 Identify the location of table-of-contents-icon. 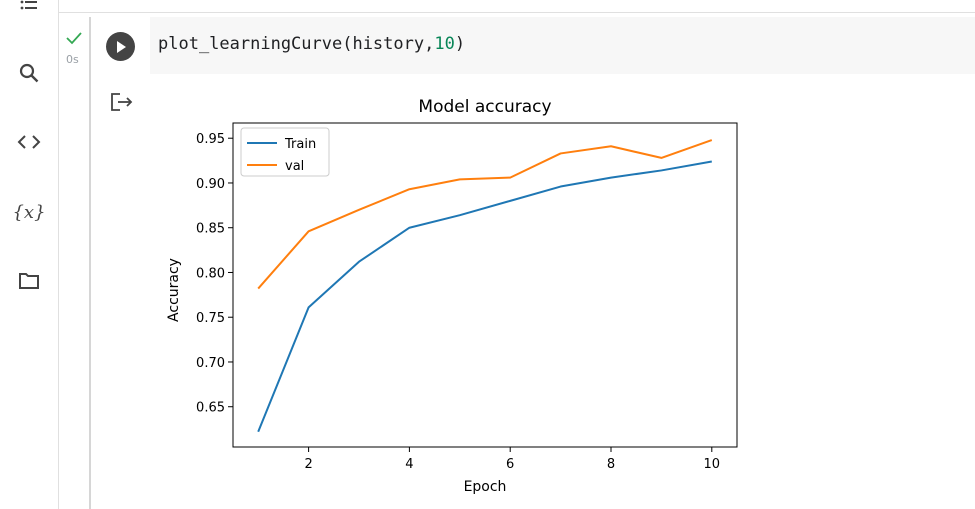
(29, 9).